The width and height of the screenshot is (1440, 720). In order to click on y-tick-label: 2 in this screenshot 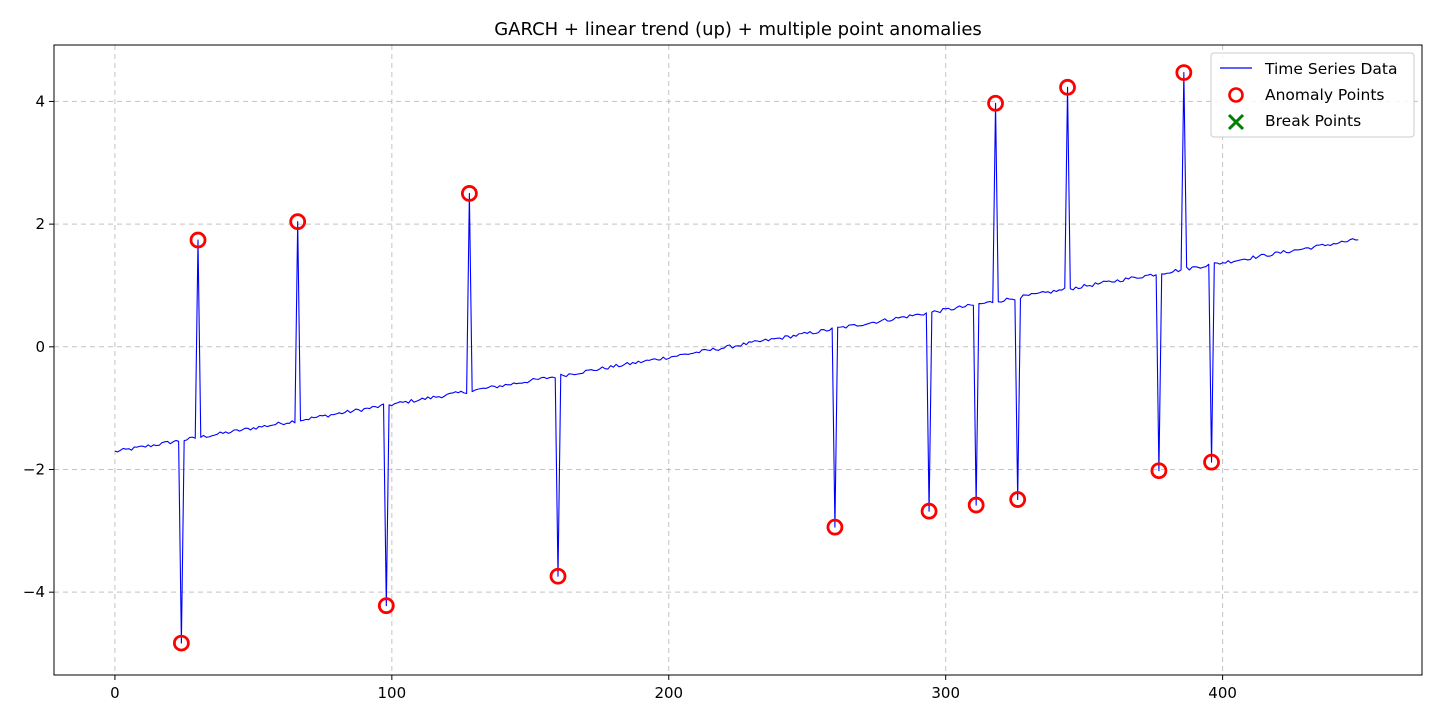, I will do `click(40, 224)`.